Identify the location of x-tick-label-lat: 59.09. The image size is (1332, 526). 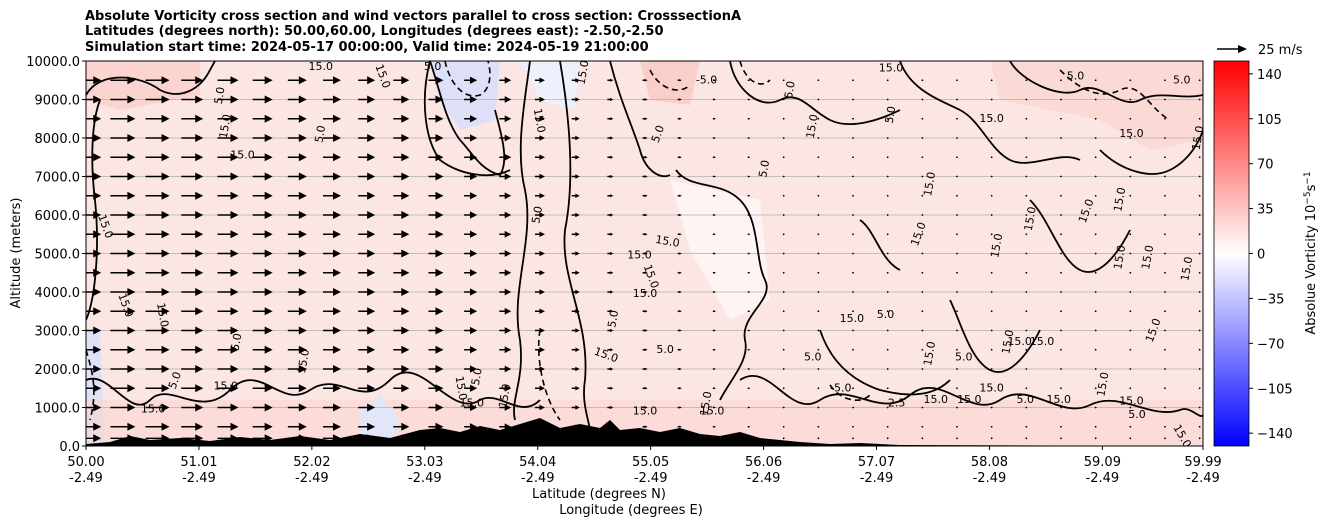
(1102, 462).